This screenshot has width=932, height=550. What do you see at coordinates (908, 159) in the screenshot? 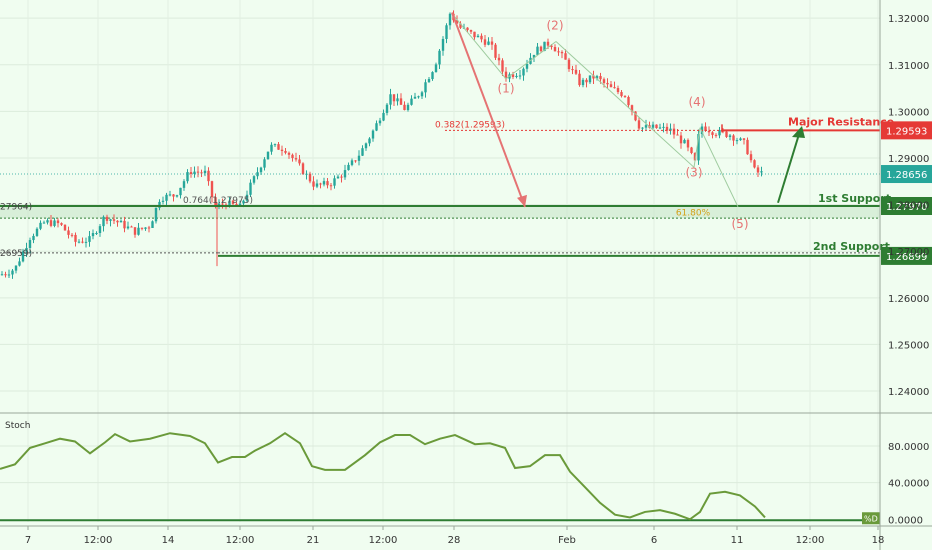
I see `price-tick-label: 1.29000` at bounding box center [908, 159].